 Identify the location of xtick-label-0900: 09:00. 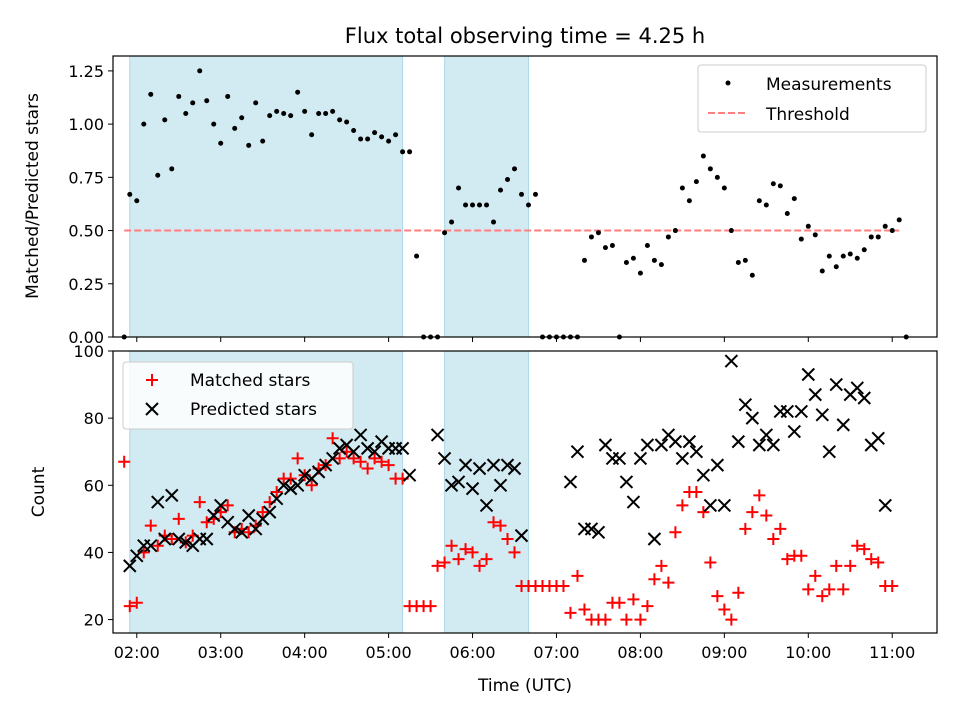
(724, 652).